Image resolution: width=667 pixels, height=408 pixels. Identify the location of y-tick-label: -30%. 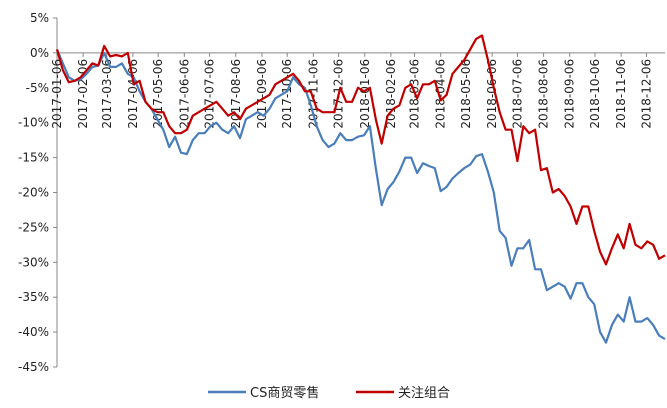
(33, 262).